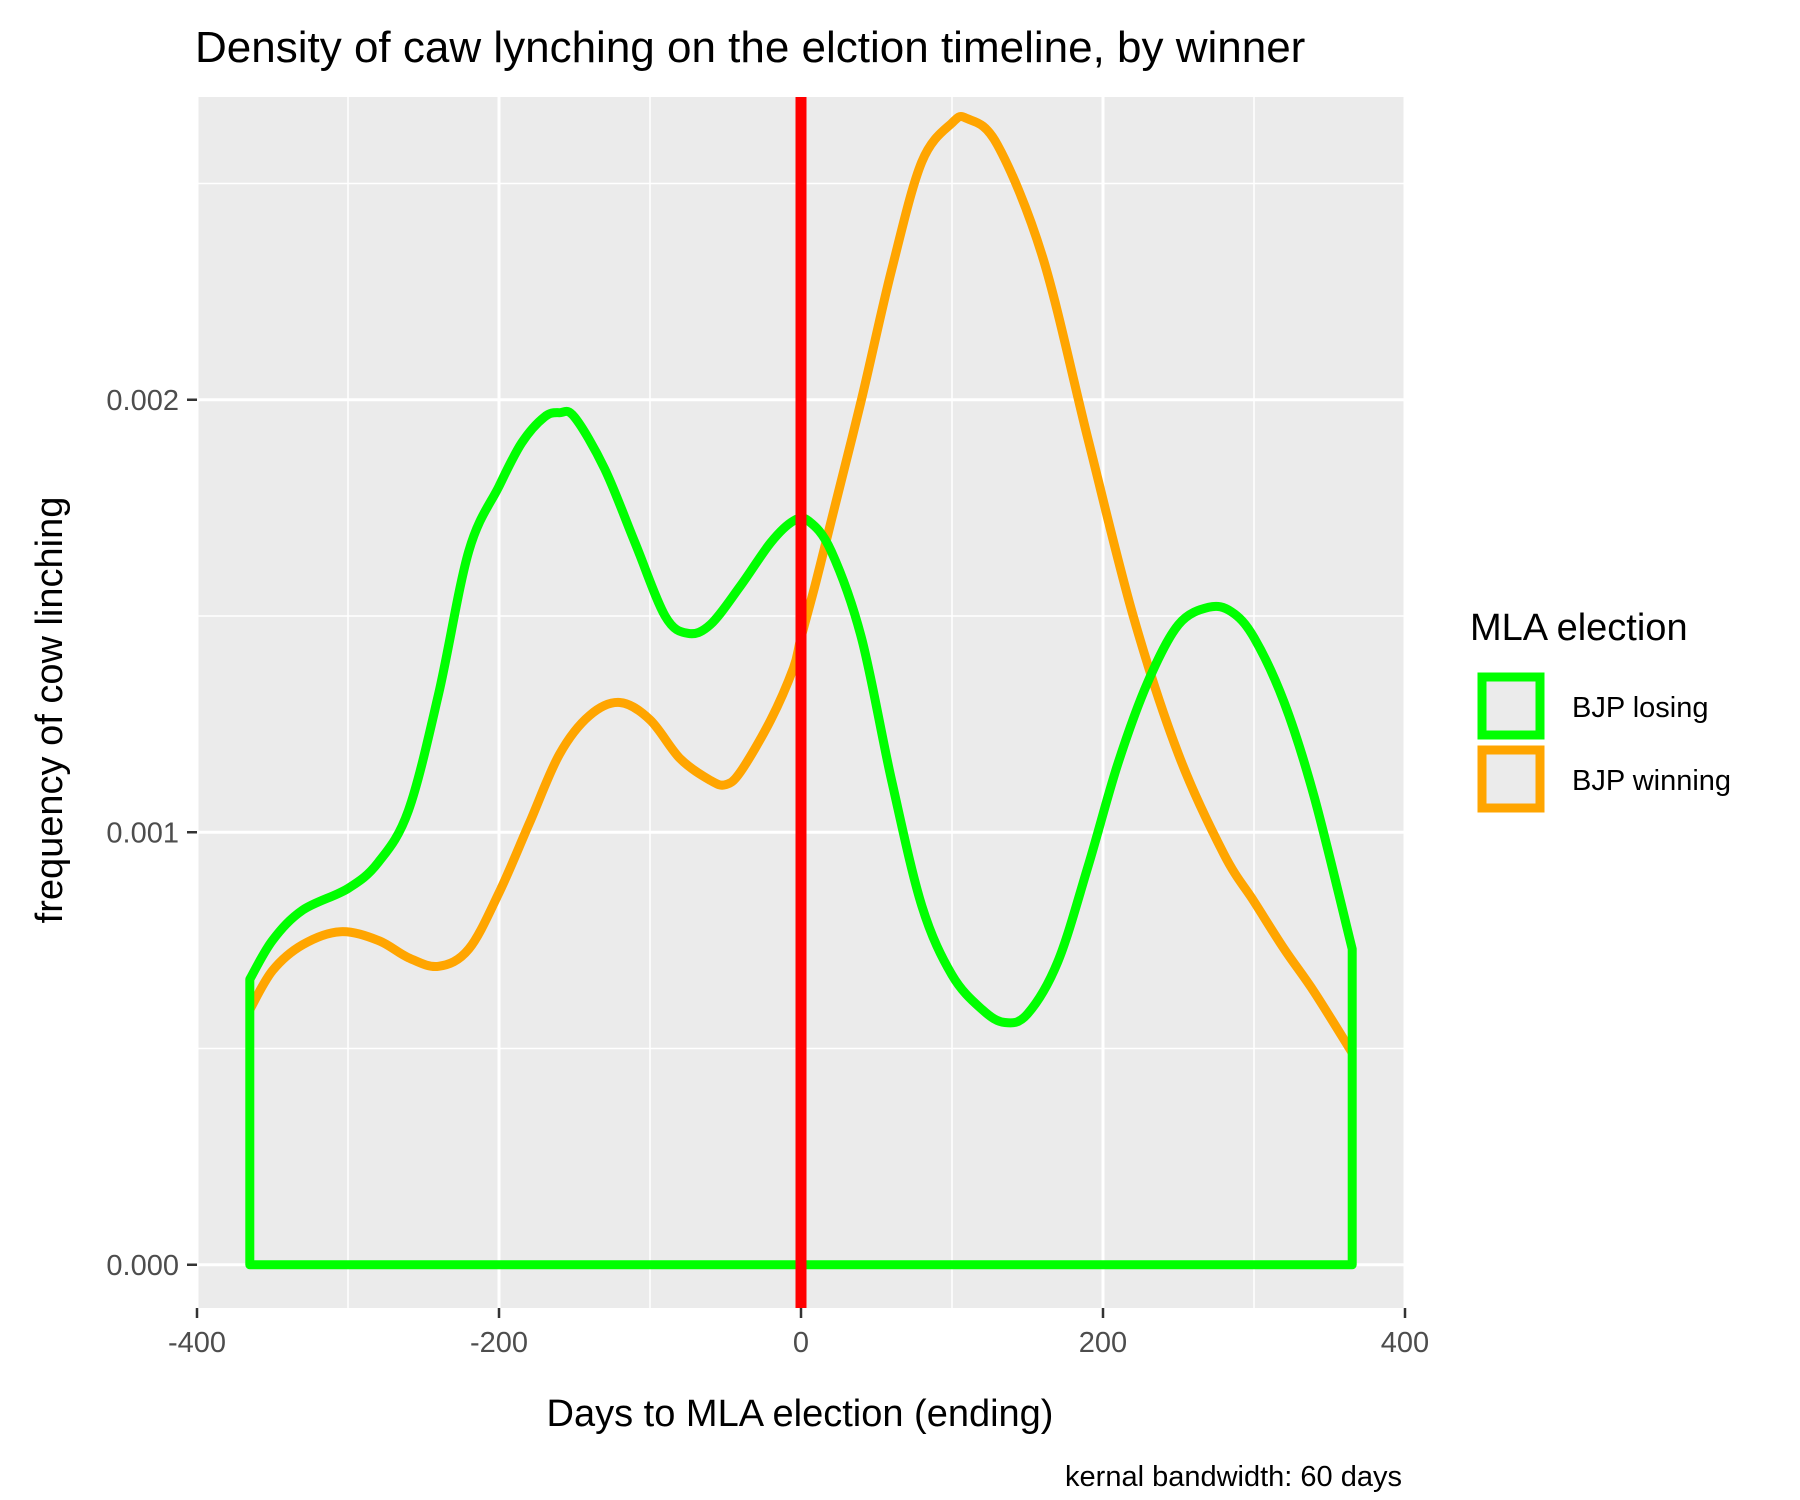 Image resolution: width=1800 pixels, height=1500 pixels. I want to click on legend: MLA election BJP losing BJP winning, so click(1600, 710).